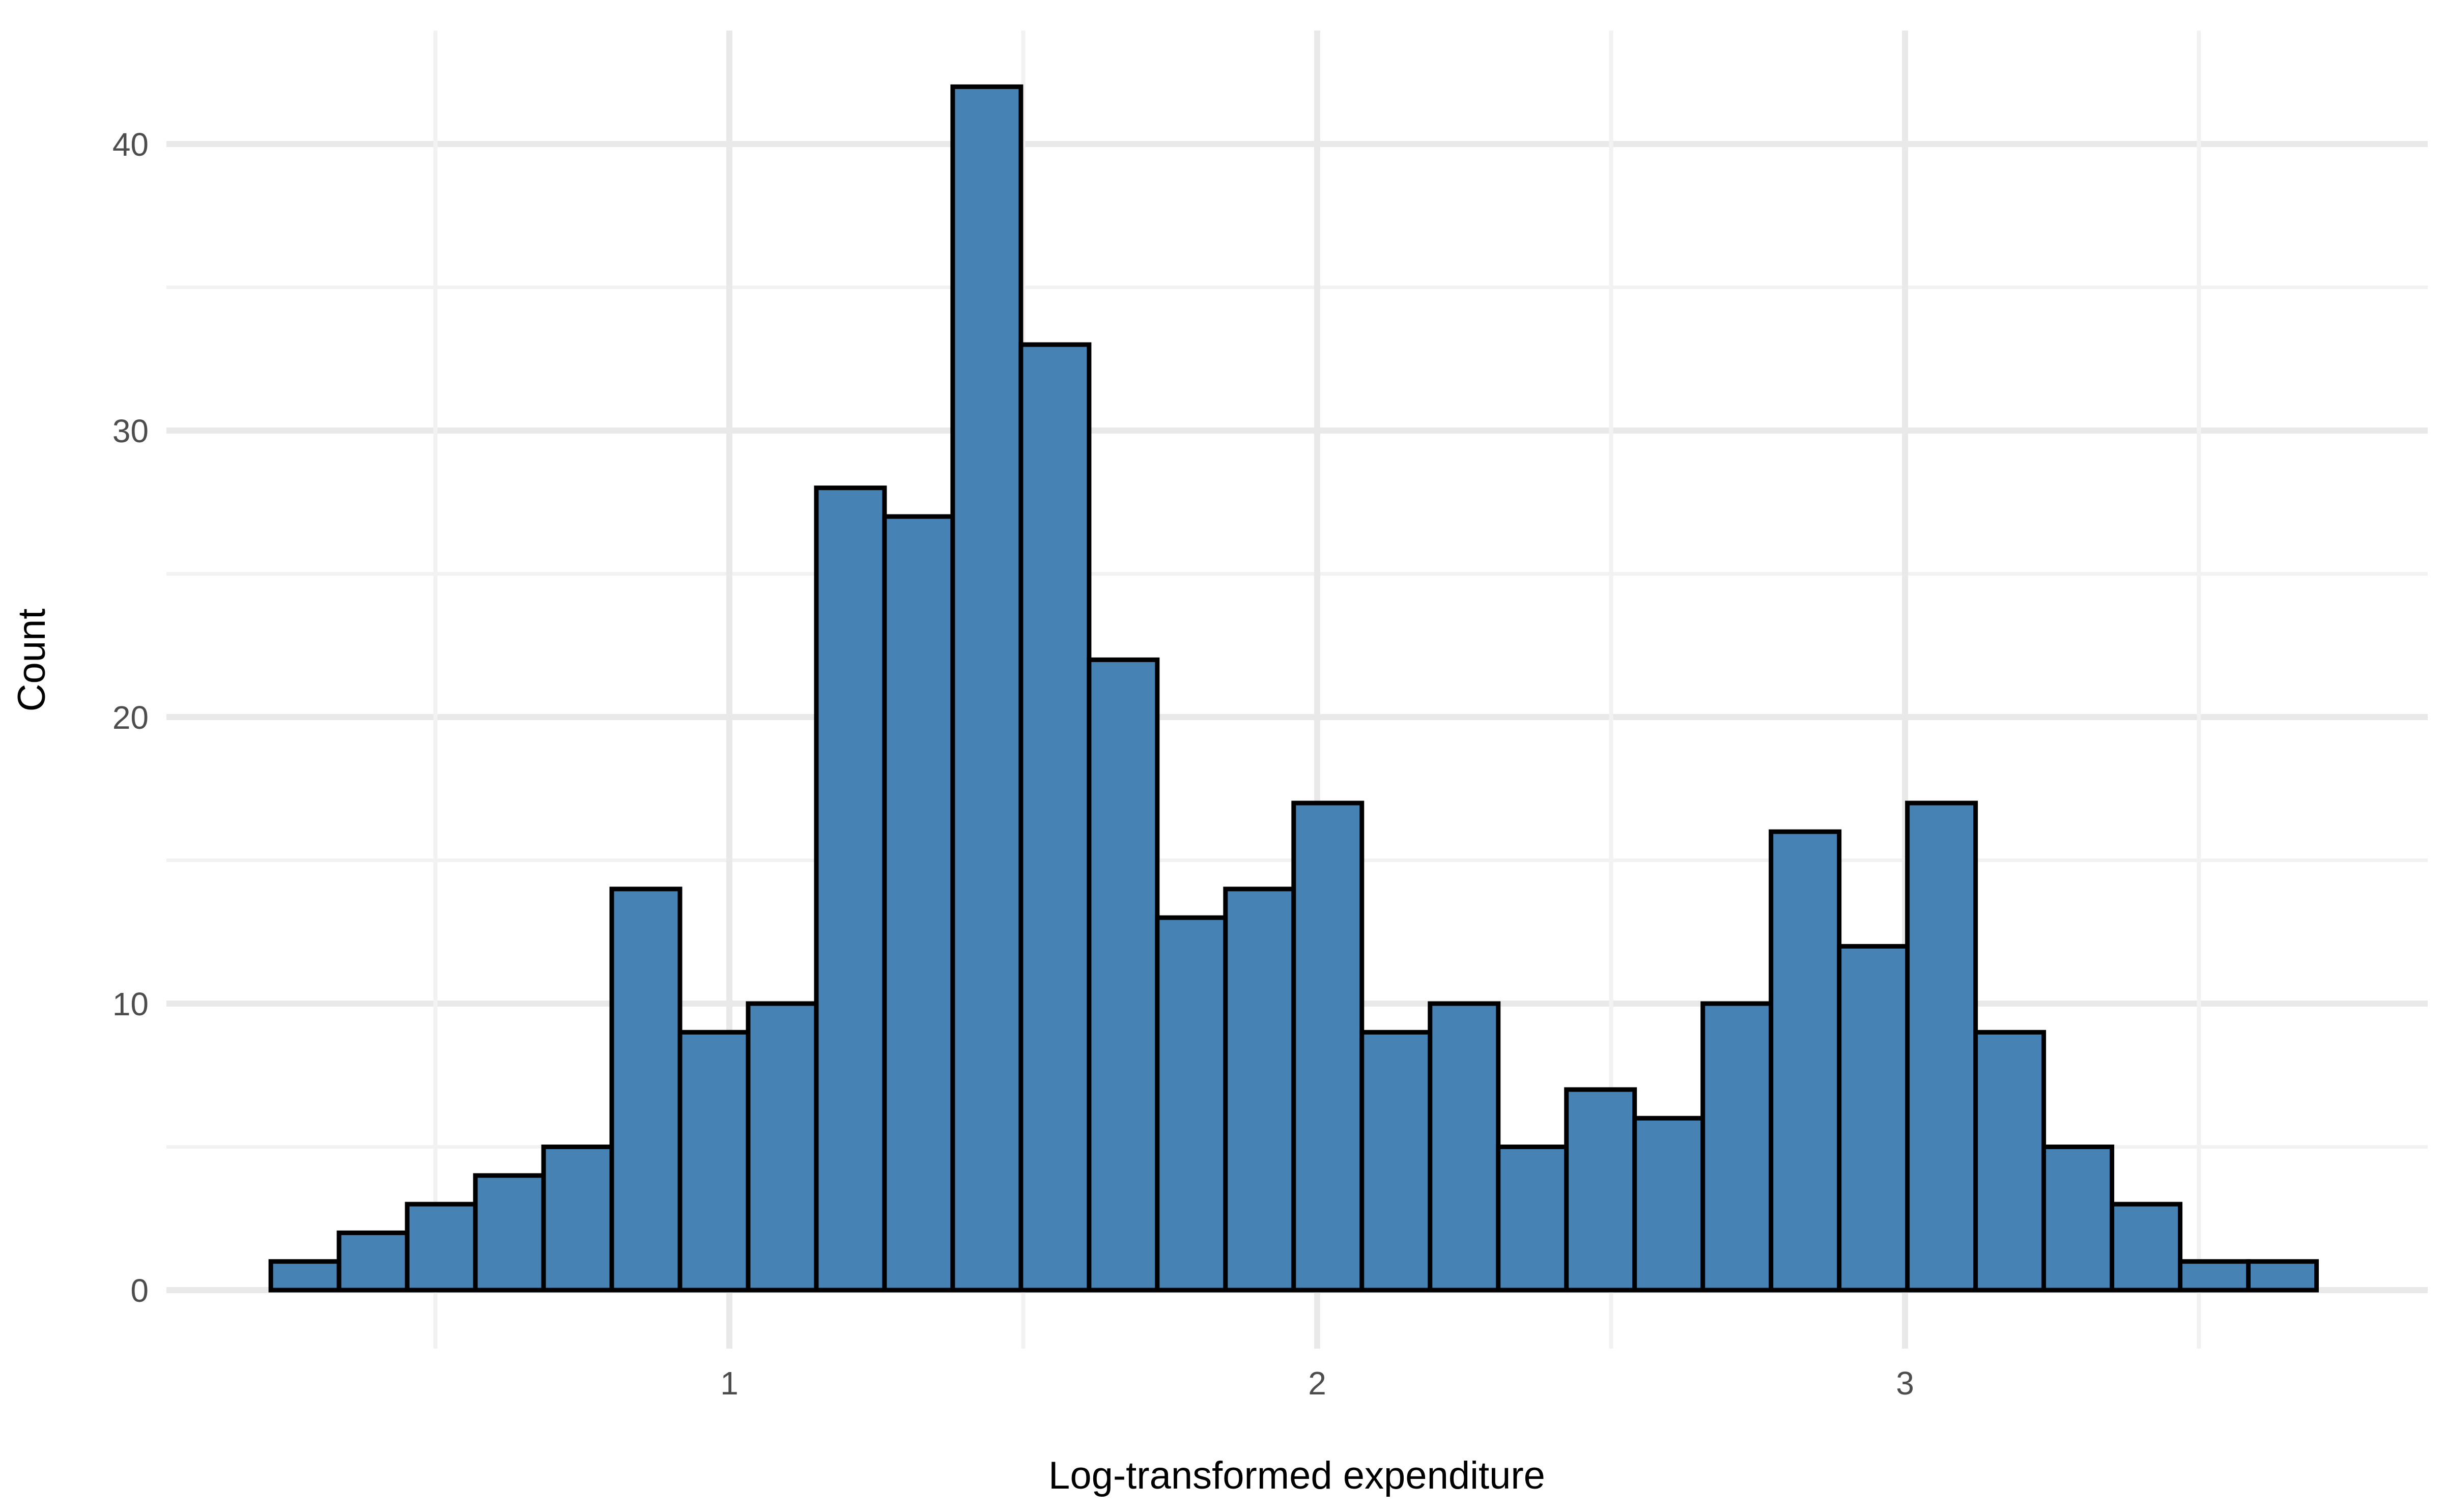 Image resolution: width=2443 pixels, height=1512 pixels. I want to click on y-tick-label: 30, so click(130, 431).